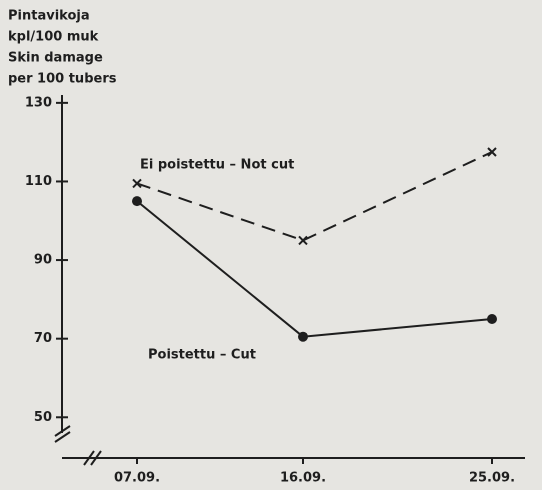 The height and width of the screenshot is (490, 542). What do you see at coordinates (53, 37) in the screenshot?
I see `axis-title: kpl/100 muk` at bounding box center [53, 37].